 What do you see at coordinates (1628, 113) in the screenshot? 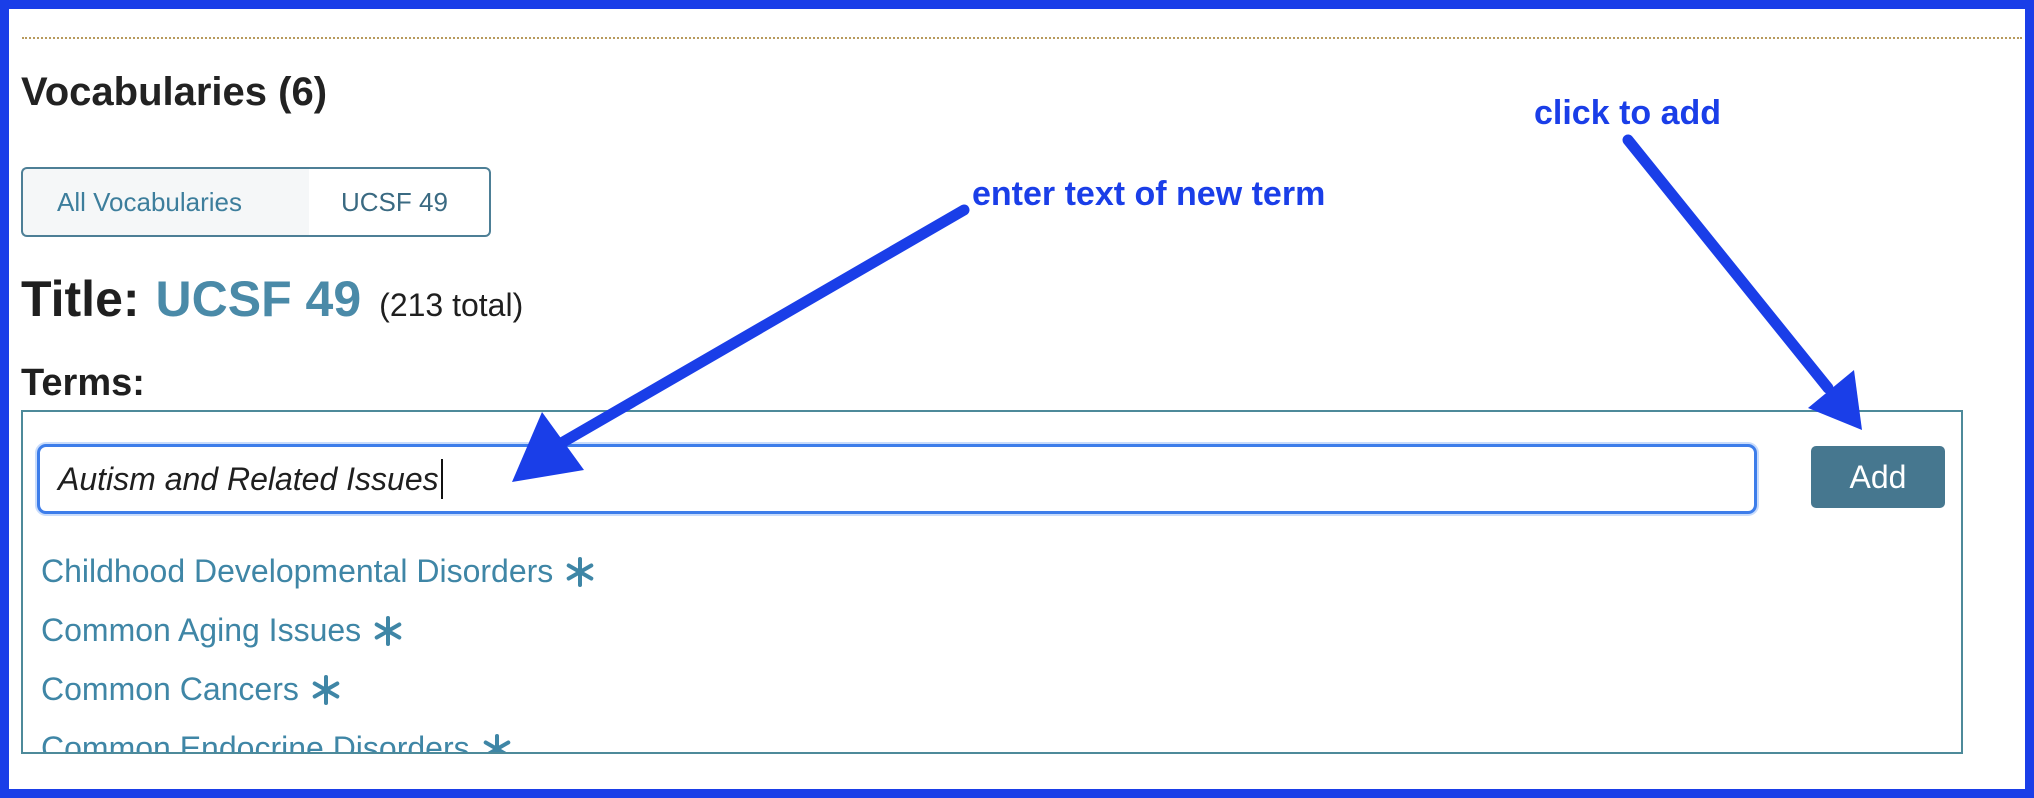
I see `annotation-click-to-add: click to add` at bounding box center [1628, 113].